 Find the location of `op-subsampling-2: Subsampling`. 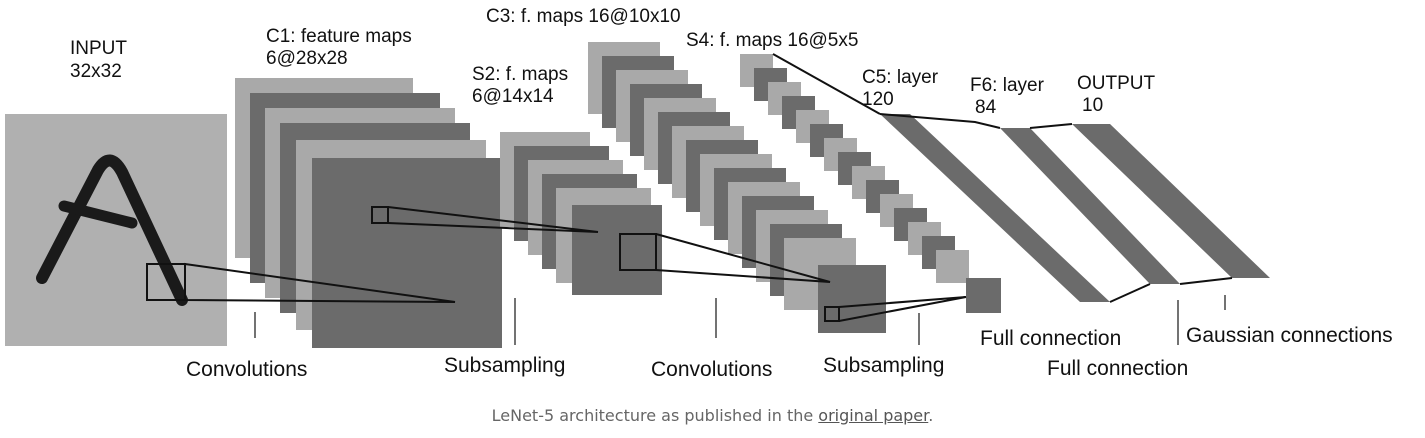

op-subsampling-2: Subsampling is located at coordinates (883, 365).